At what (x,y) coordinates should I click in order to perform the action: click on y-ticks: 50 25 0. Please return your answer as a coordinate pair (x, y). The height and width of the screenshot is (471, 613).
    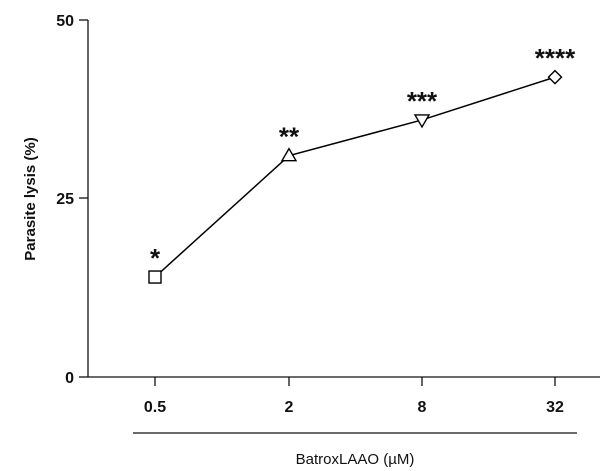
    Looking at the image, I should click on (72, 200).